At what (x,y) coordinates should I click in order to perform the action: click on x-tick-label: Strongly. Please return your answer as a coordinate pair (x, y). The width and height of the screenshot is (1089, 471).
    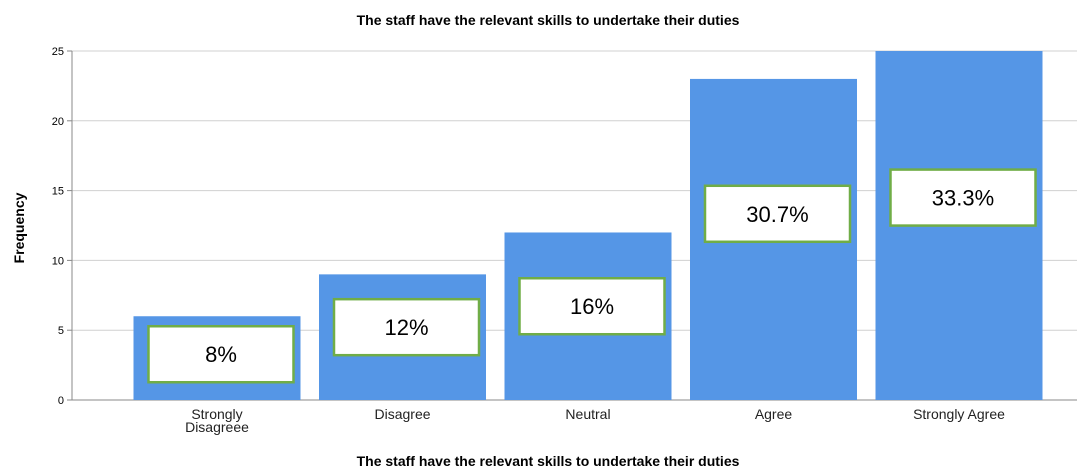
    Looking at the image, I should click on (216, 414).